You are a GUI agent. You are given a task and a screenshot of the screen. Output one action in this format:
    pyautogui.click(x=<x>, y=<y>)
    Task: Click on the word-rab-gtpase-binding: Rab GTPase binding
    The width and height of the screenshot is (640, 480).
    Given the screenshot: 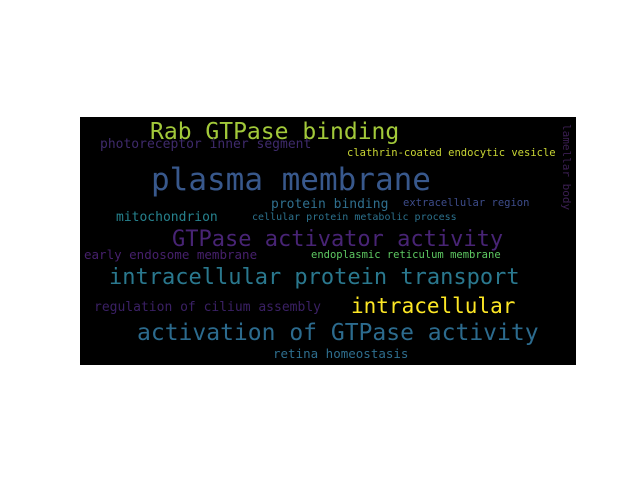 What is the action you would take?
    pyautogui.click(x=275, y=132)
    